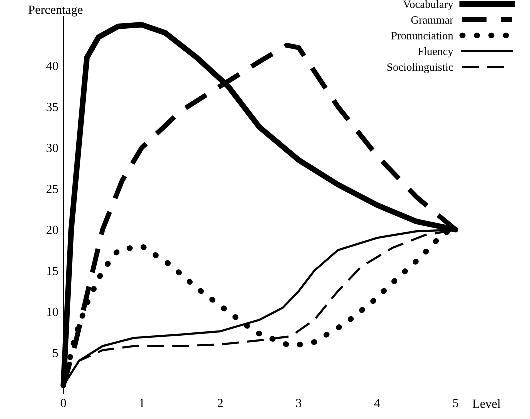 The image size is (530, 419). Describe the element at coordinates (52, 148) in the screenshot. I see `y-tick-label: 30` at that location.